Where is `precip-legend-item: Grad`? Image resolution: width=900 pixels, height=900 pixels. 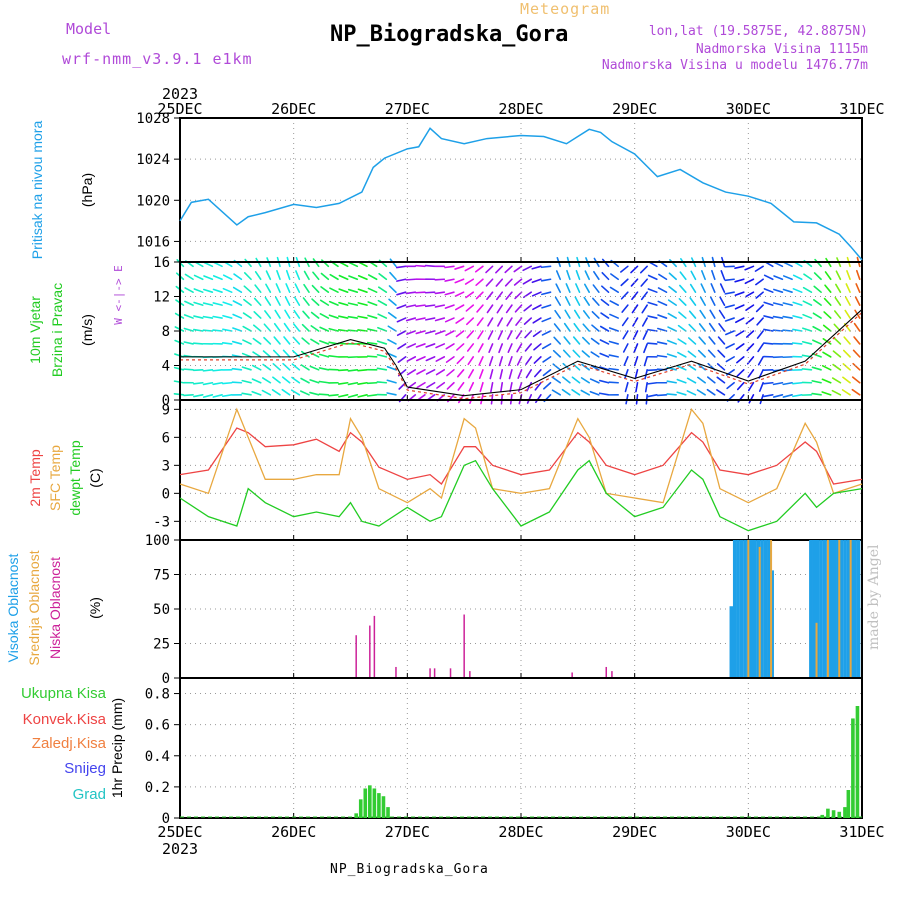 precip-legend-item: Grad is located at coordinates (89, 794).